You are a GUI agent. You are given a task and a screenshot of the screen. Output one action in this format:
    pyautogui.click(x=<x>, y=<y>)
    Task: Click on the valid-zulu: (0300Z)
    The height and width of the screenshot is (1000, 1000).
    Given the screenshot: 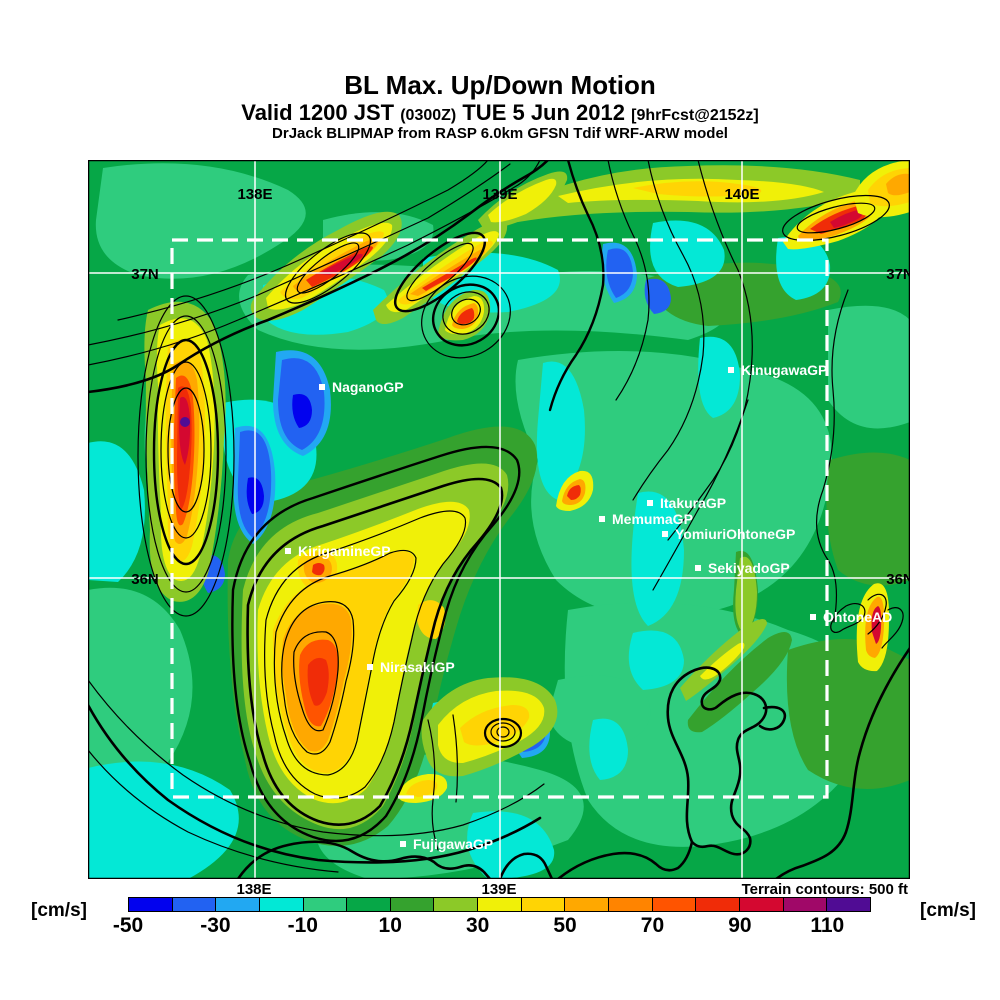 What is the action you would take?
    pyautogui.click(x=428, y=115)
    